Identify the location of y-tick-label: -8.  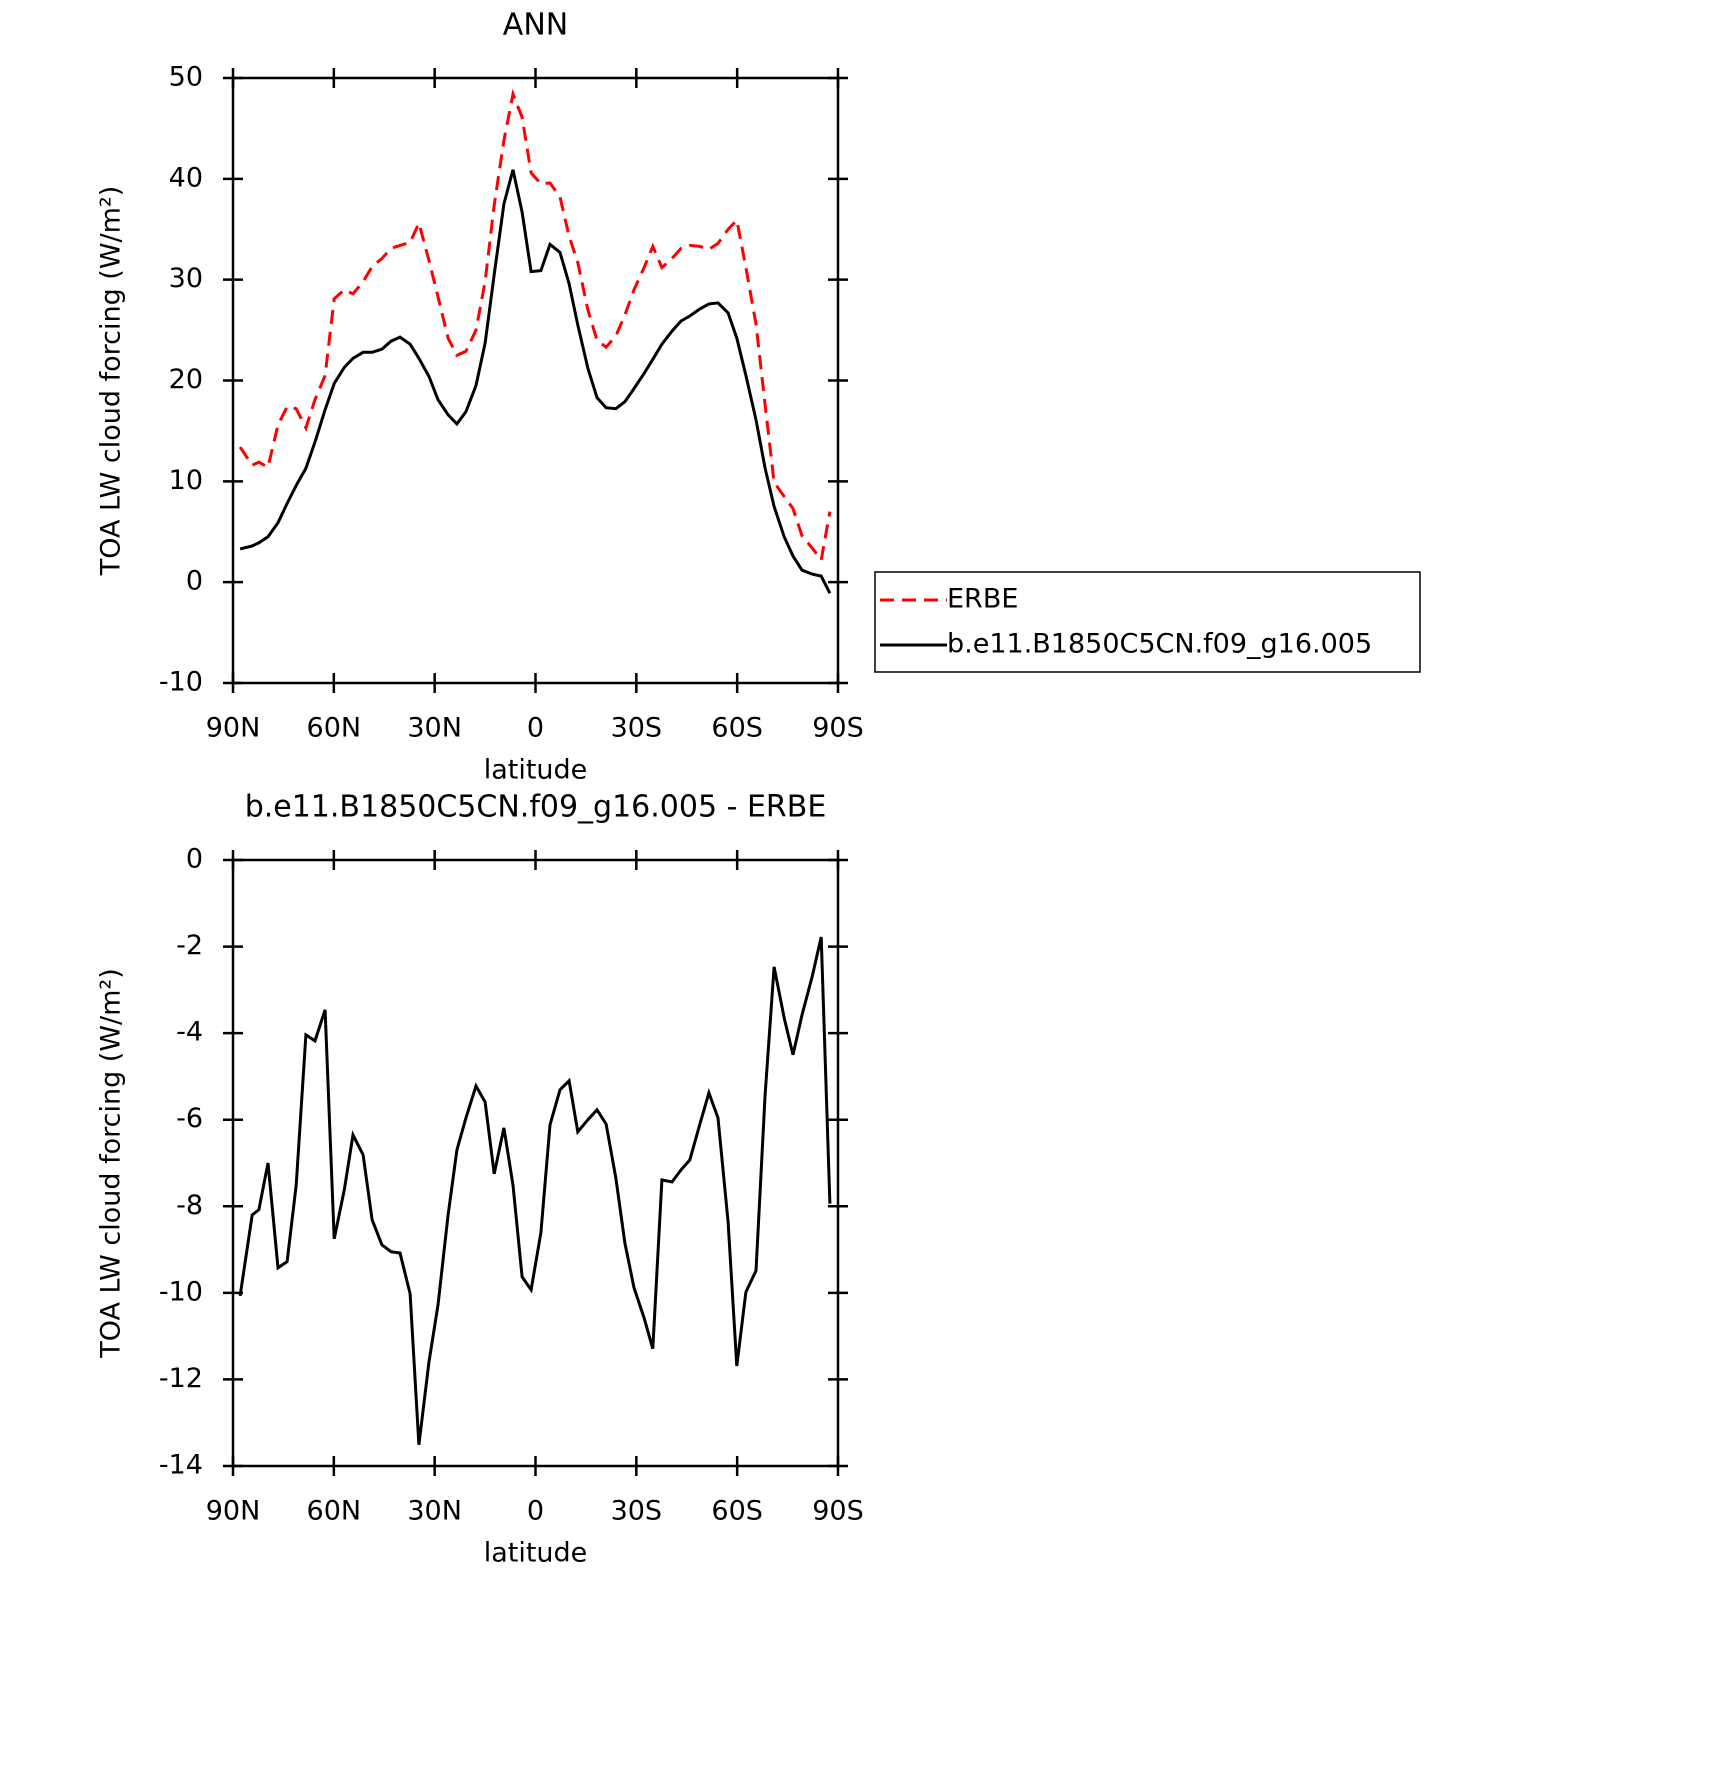
(189, 1205).